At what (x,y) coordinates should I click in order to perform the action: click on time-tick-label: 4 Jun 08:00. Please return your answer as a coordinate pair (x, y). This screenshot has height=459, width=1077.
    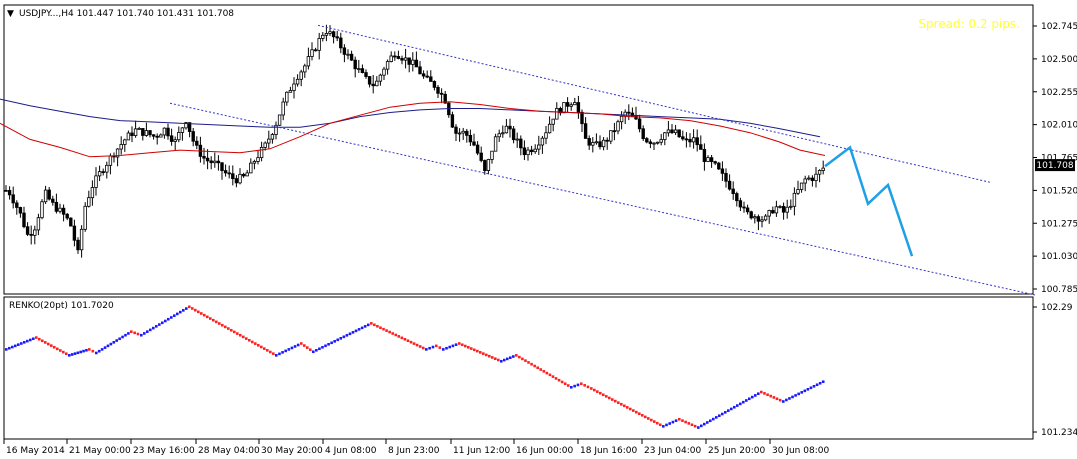
    Looking at the image, I should click on (351, 451).